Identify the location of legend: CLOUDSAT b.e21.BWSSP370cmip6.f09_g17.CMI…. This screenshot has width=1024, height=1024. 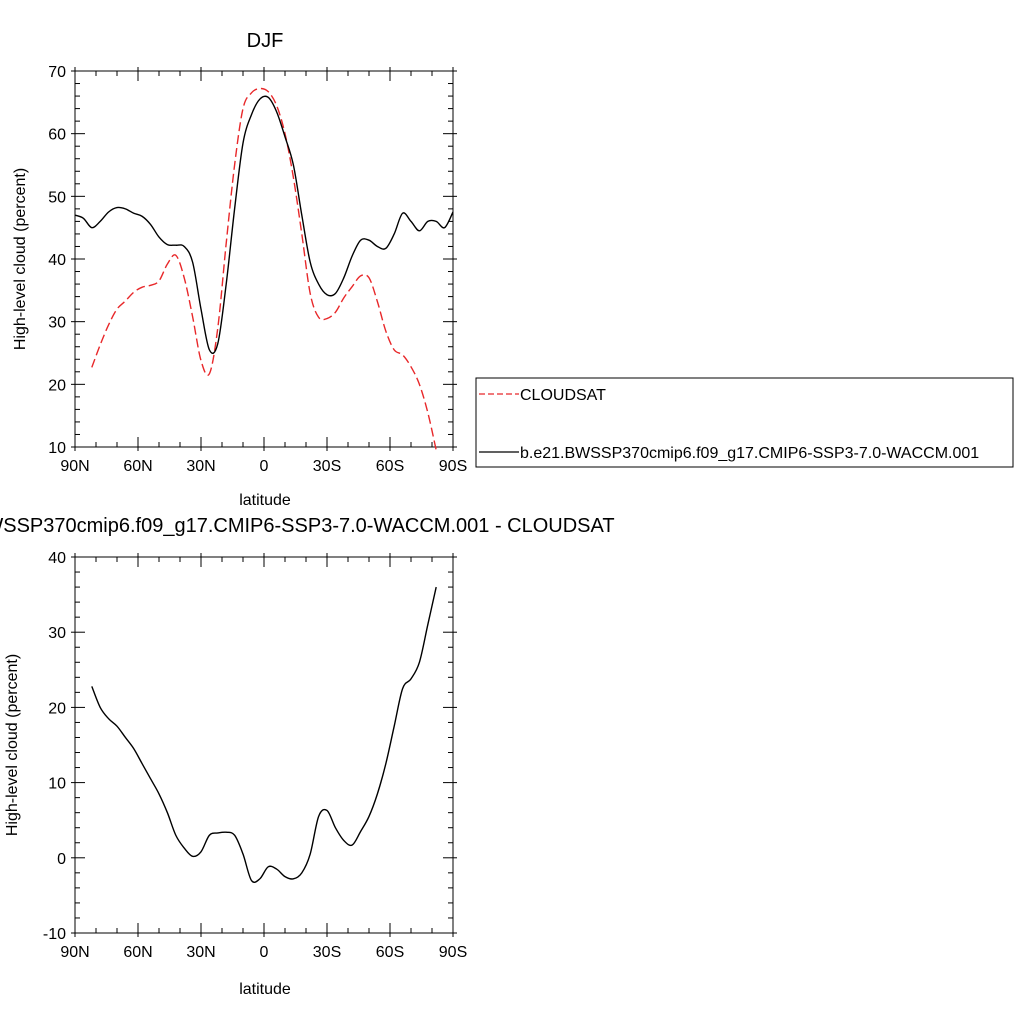
(744, 422).